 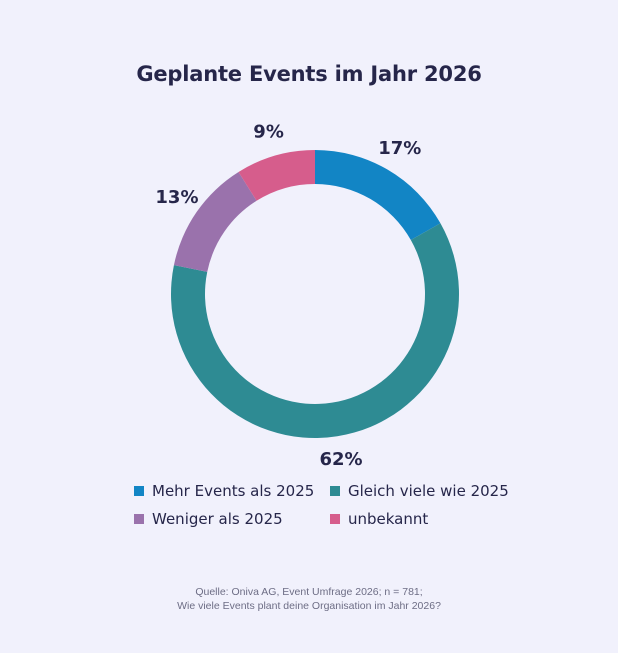 What do you see at coordinates (388, 519) in the screenshot?
I see `legend-label-unbekannt: unbekannt` at bounding box center [388, 519].